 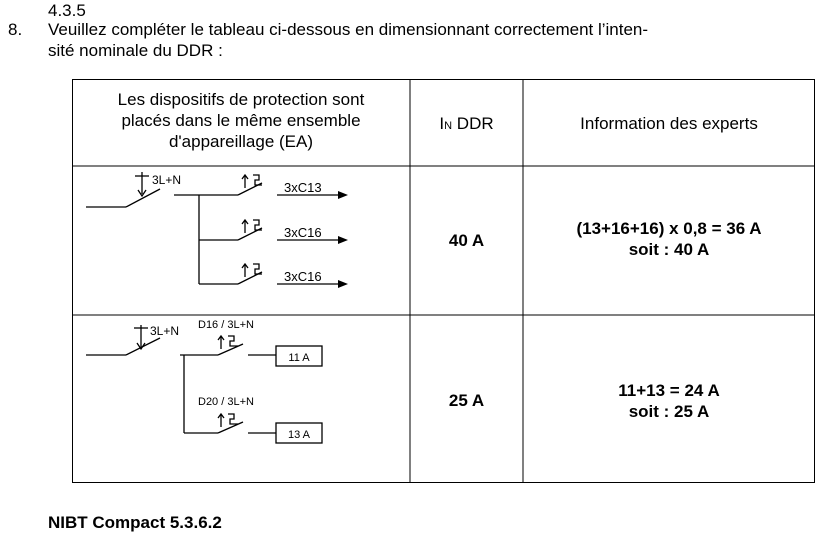 What do you see at coordinates (669, 239) in the screenshot?
I see `row1-expert-info: (13+16+16) x 0,8 = 36 A soit : 40 A` at bounding box center [669, 239].